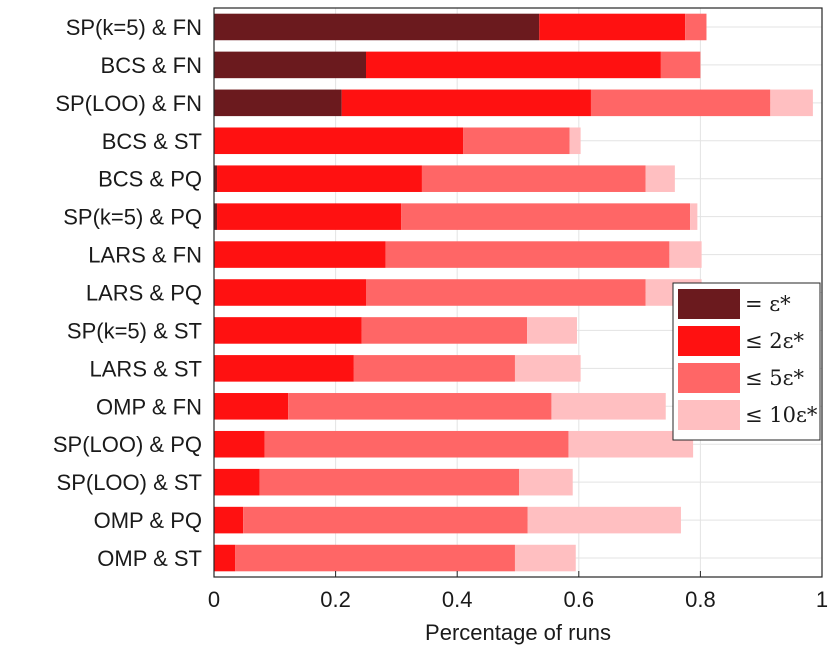  Describe the element at coordinates (457, 599) in the screenshot. I see `x-tick-label: 0.4` at that location.